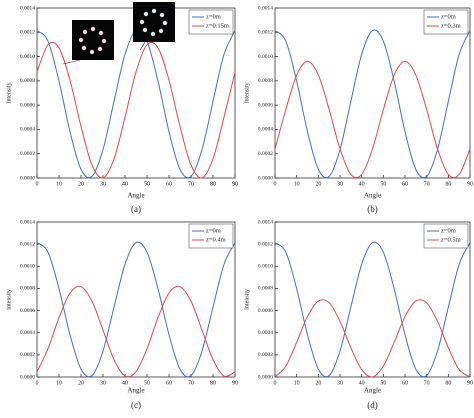 The width and height of the screenshot is (474, 418). What do you see at coordinates (136, 209) in the screenshot?
I see `panel-label: (a)` at bounding box center [136, 209].